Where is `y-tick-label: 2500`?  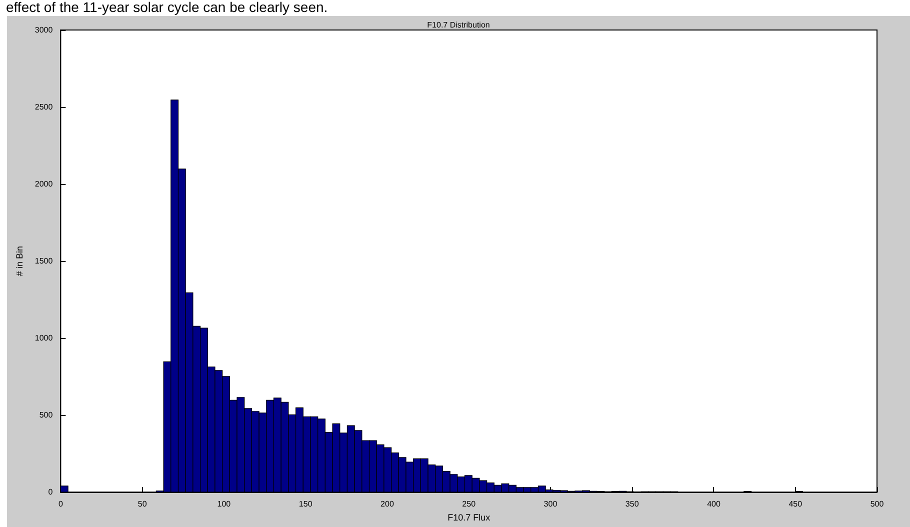 y-tick-label: 2500 is located at coordinates (44, 107).